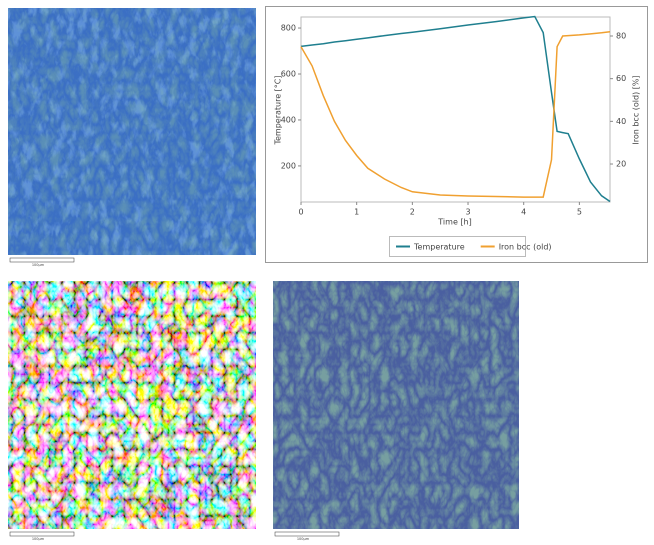  I want to click on x-tick-label: 4, so click(523, 212).